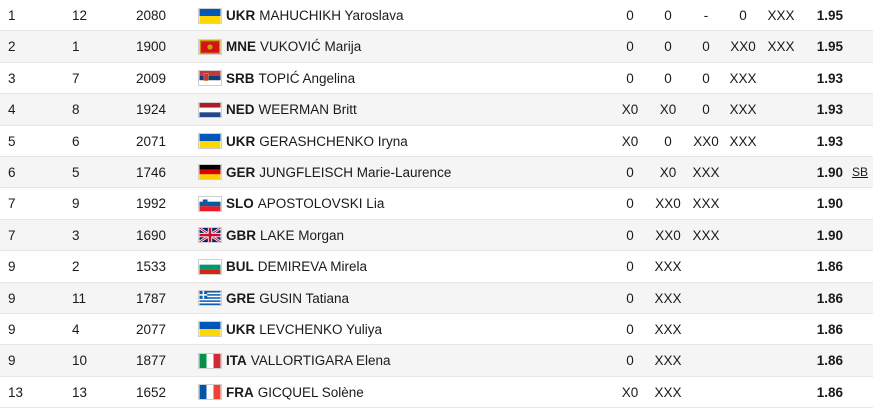 Image resolution: width=873 pixels, height=408 pixels. I want to click on noc-code: NED, so click(240, 110).